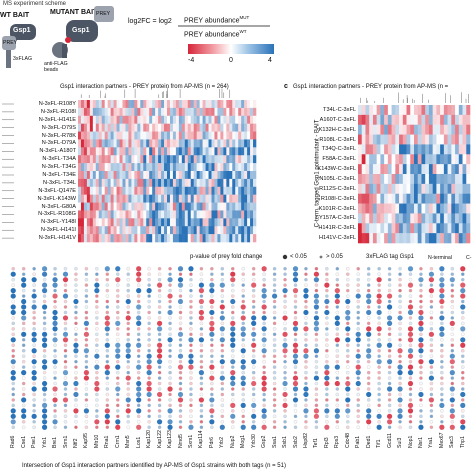 The height and width of the screenshot is (474, 474). What do you see at coordinates (285, 257) in the screenshot?
I see `legend-lt-dot` at bounding box center [285, 257].